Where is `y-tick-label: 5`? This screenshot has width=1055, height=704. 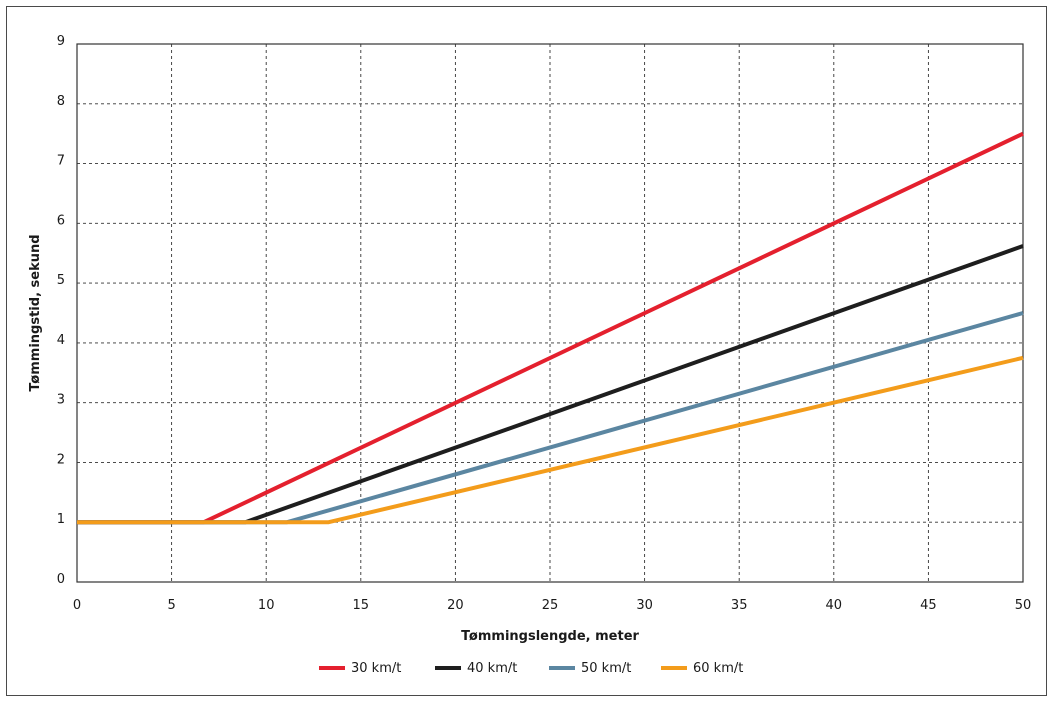
y-tick-label: 5 is located at coordinates (61, 280).